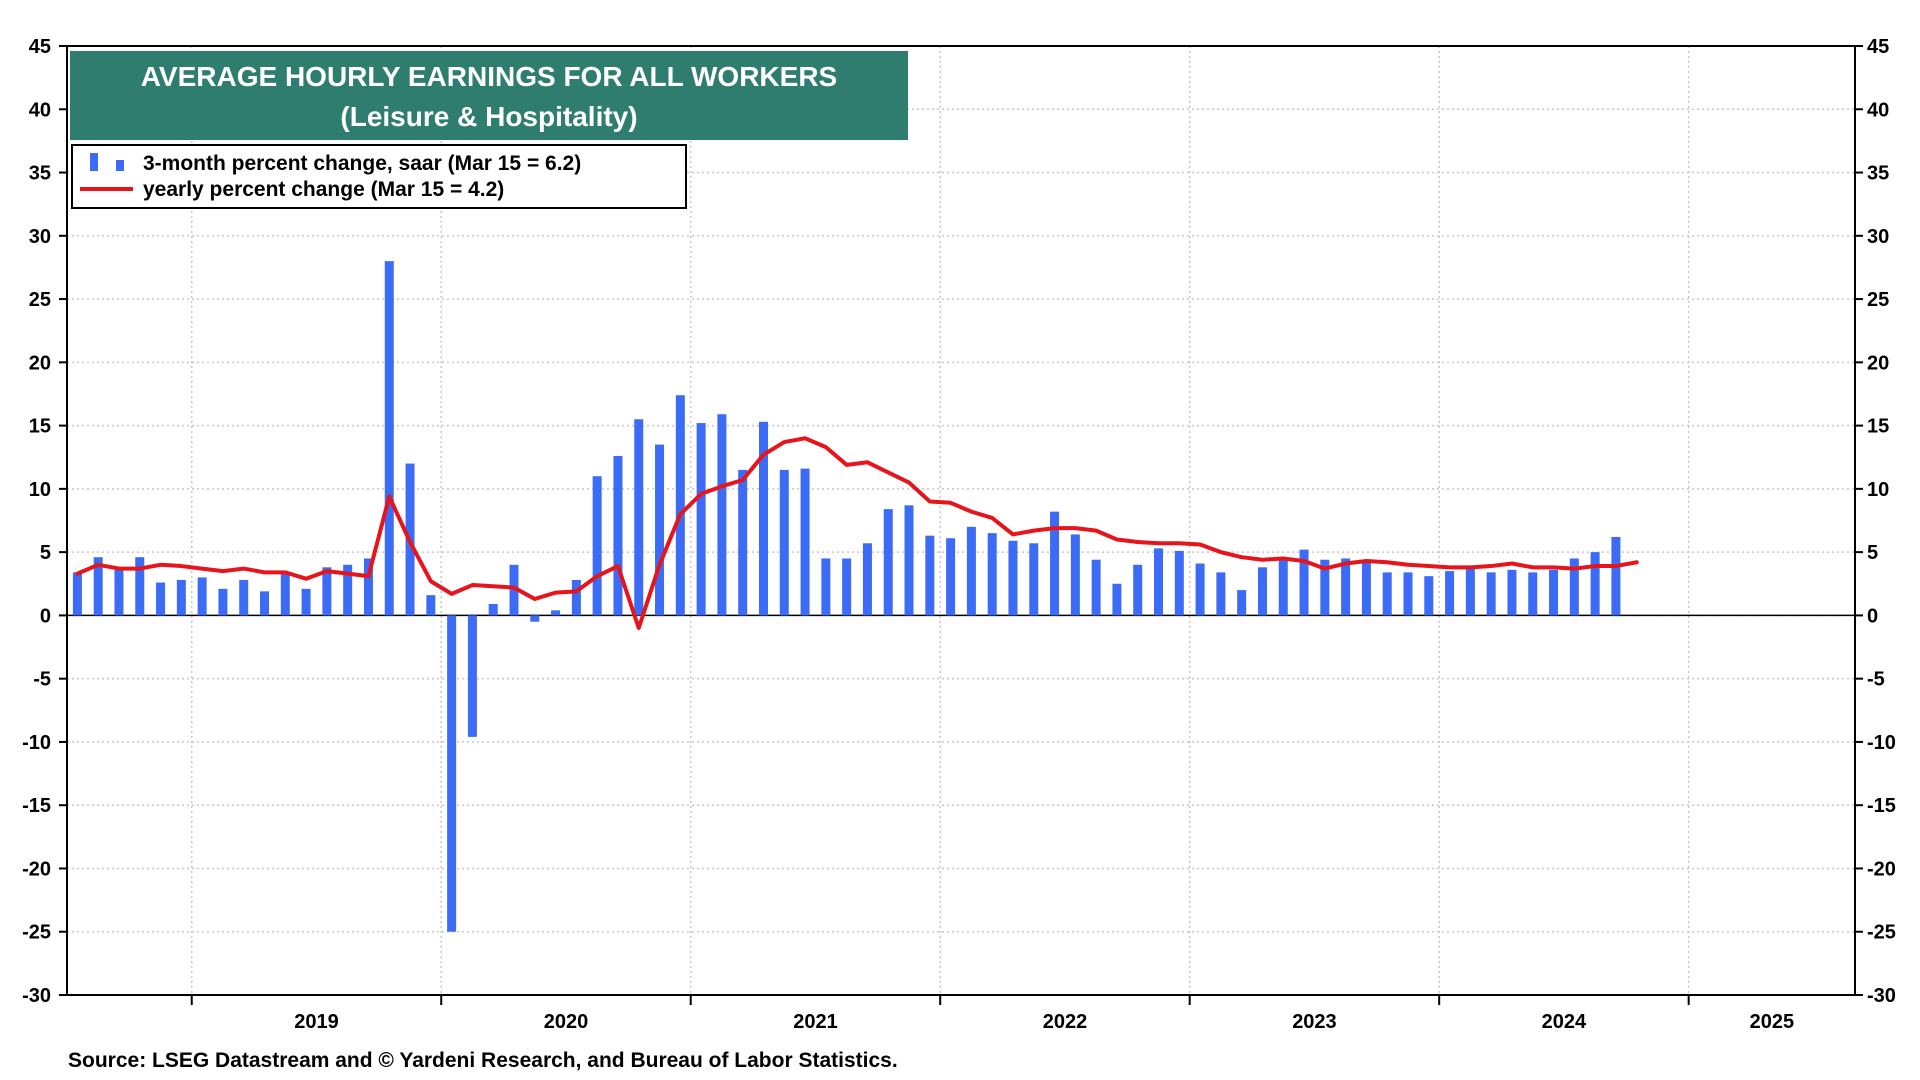 This screenshot has width=1920, height=1080. I want to click on title-background, so click(489, 95).